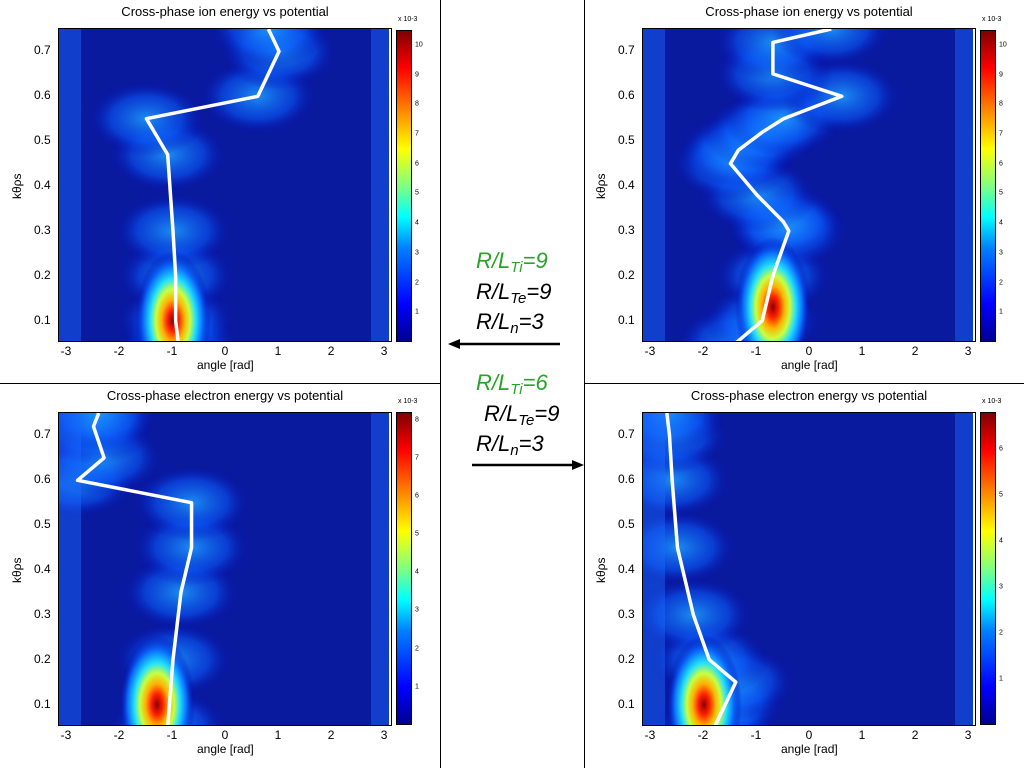 Image resolution: width=1024 pixels, height=768 pixels. I want to click on r-ln-label-bottom: R/Ln=3, so click(510, 445).